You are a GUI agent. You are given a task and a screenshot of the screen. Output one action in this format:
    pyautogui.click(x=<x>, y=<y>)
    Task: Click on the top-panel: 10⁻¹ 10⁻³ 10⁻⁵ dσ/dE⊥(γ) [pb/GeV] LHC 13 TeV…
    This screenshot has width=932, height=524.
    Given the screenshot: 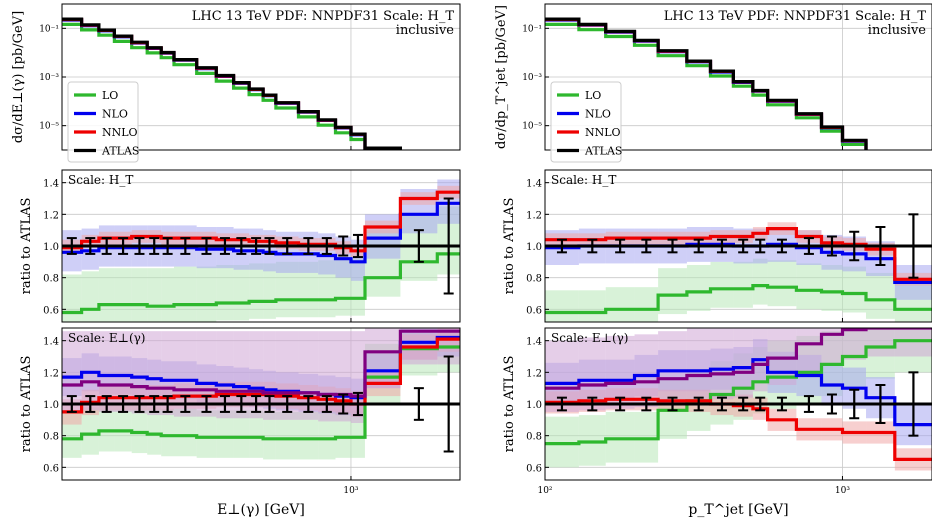 What is the action you would take?
    pyautogui.click(x=236, y=83)
    